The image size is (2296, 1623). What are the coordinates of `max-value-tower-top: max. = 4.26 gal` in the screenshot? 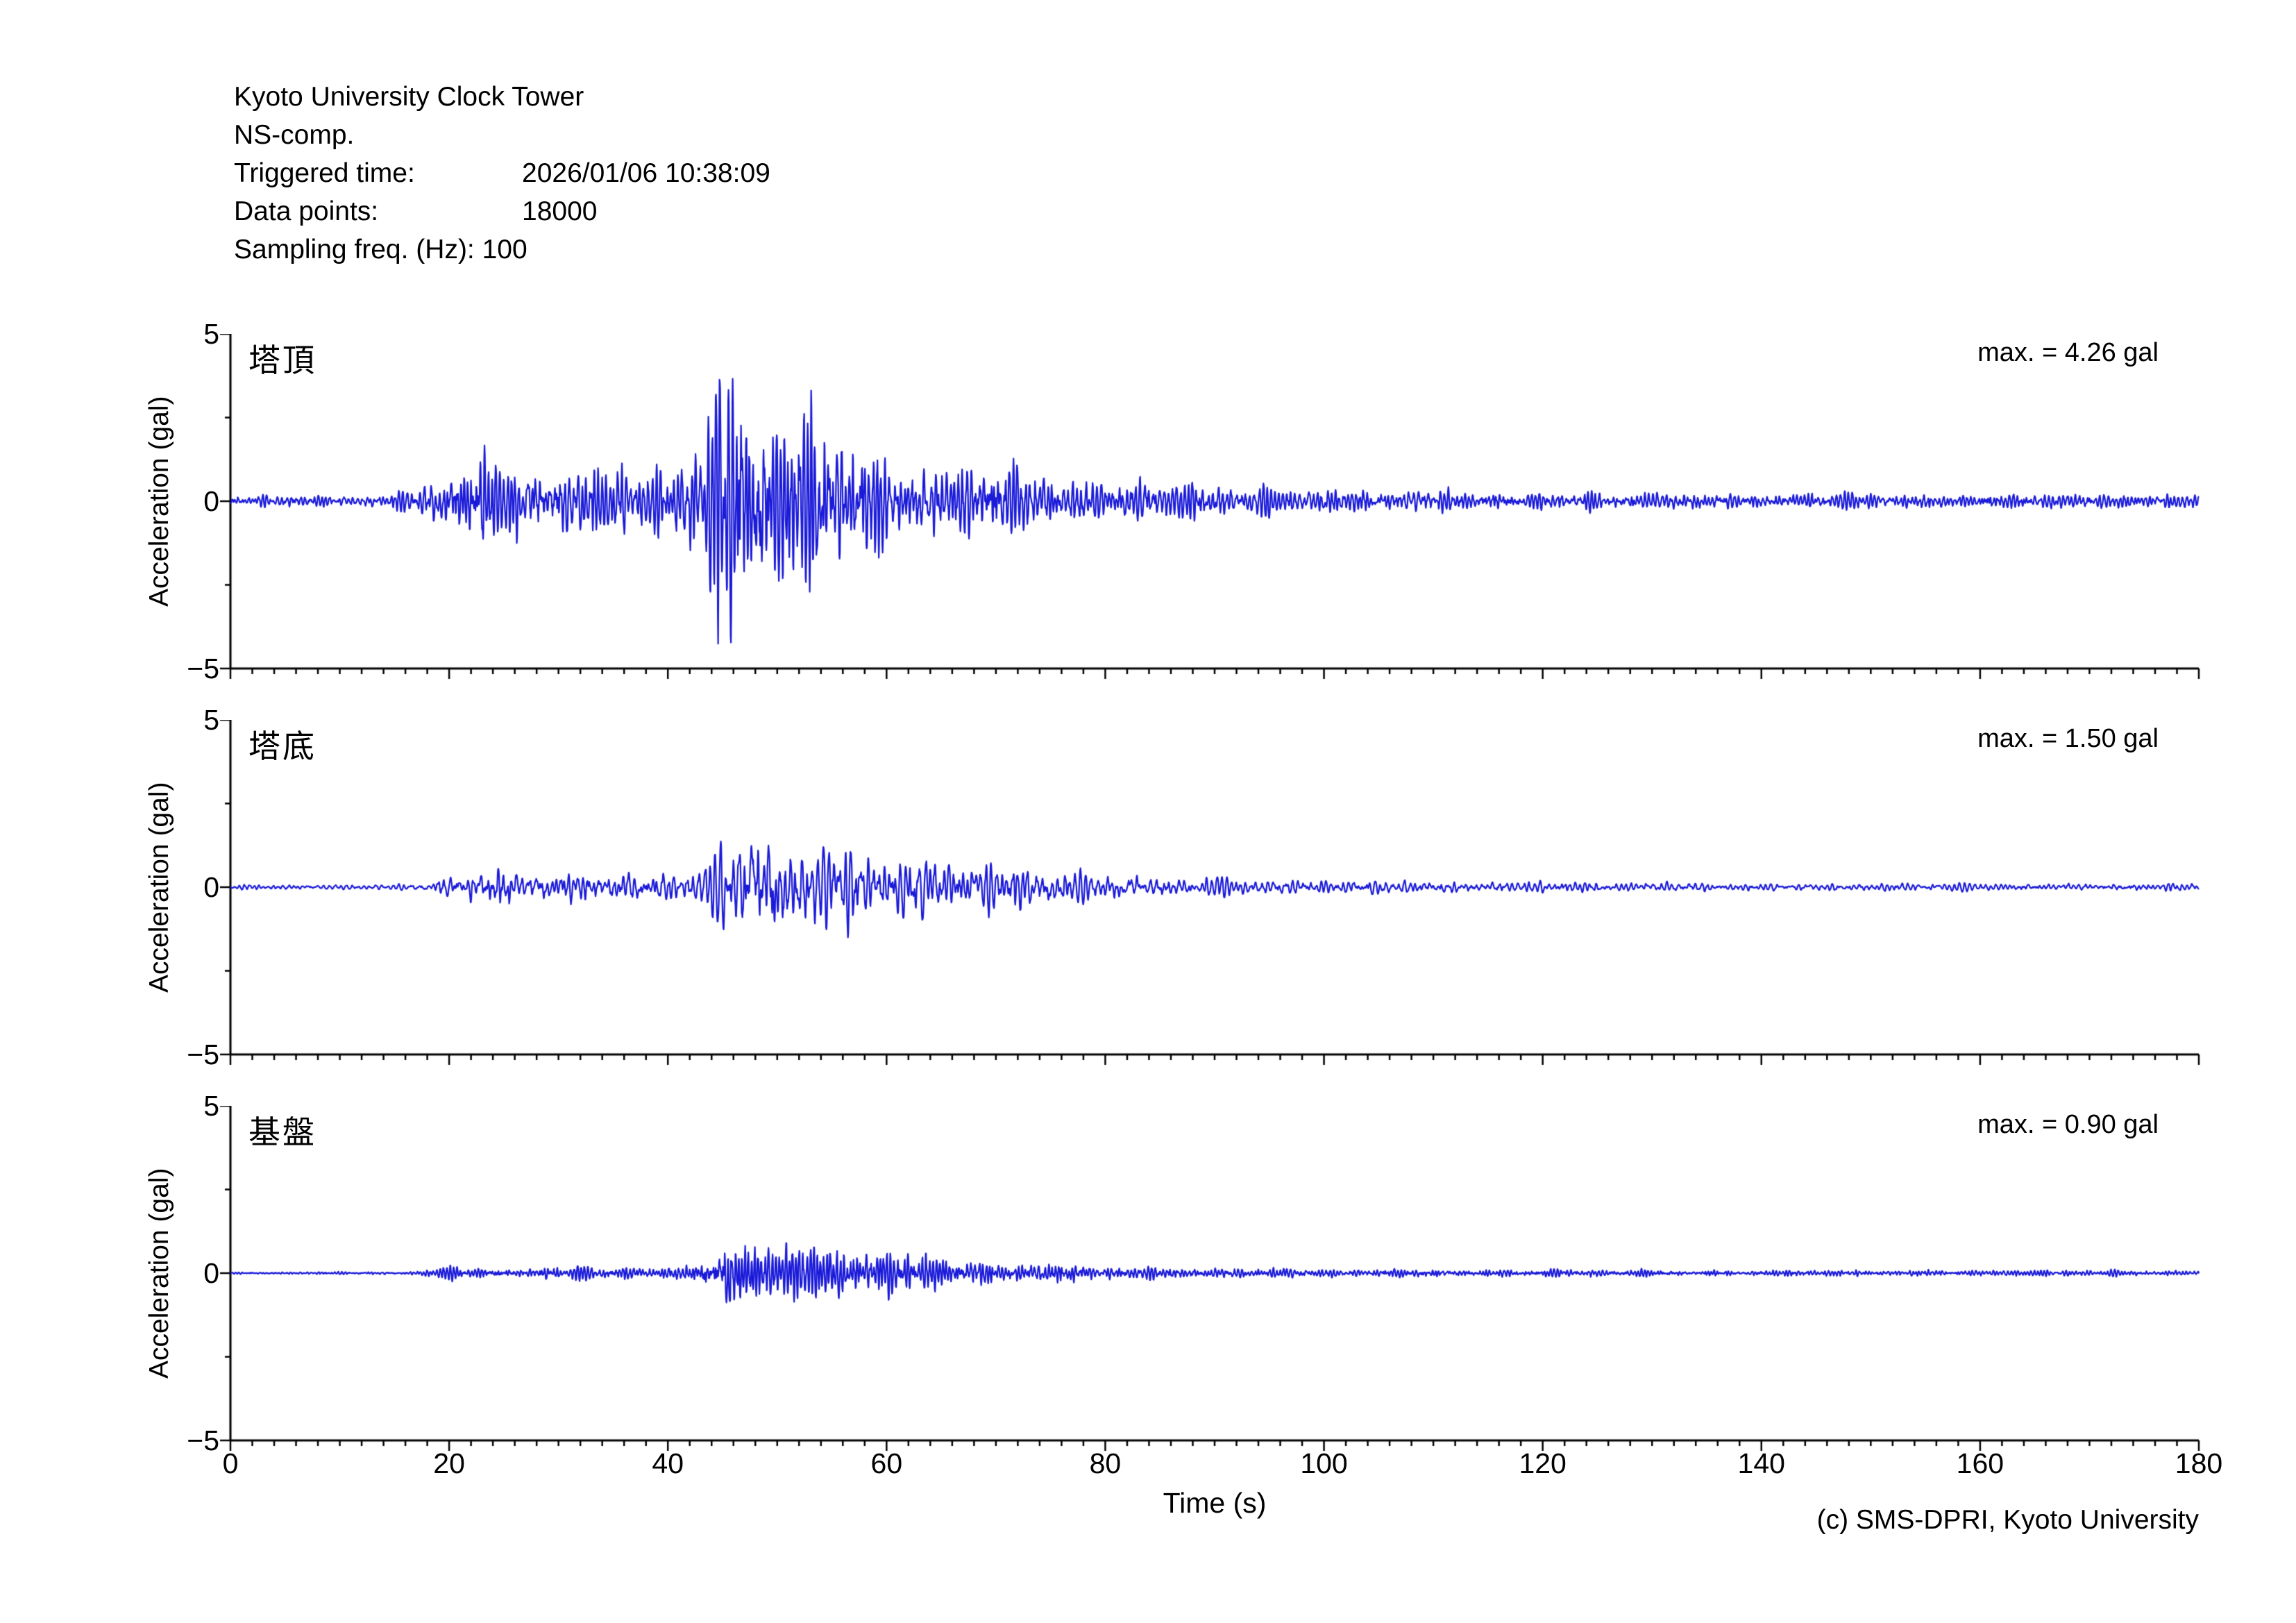 It's located at (2068, 352).